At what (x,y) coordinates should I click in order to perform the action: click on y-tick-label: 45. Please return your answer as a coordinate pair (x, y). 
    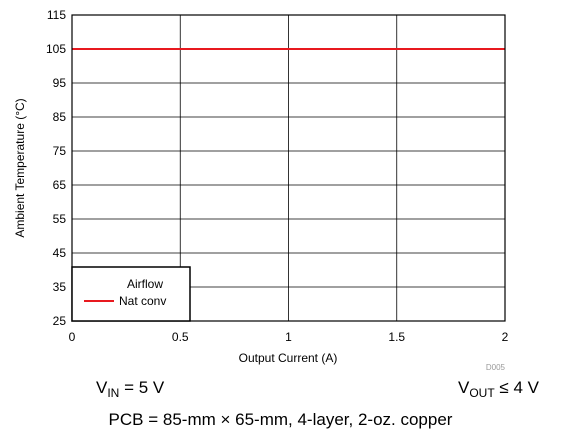
    Looking at the image, I should click on (60, 253).